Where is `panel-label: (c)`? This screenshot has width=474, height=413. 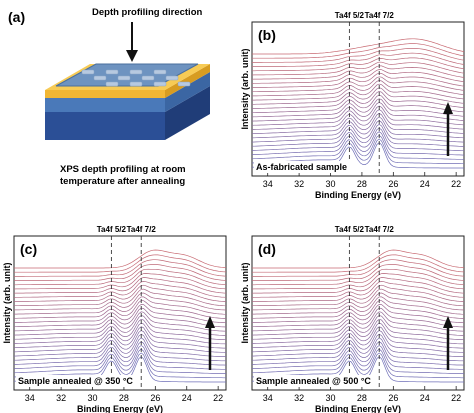 panel-label: (c) is located at coordinates (28, 249).